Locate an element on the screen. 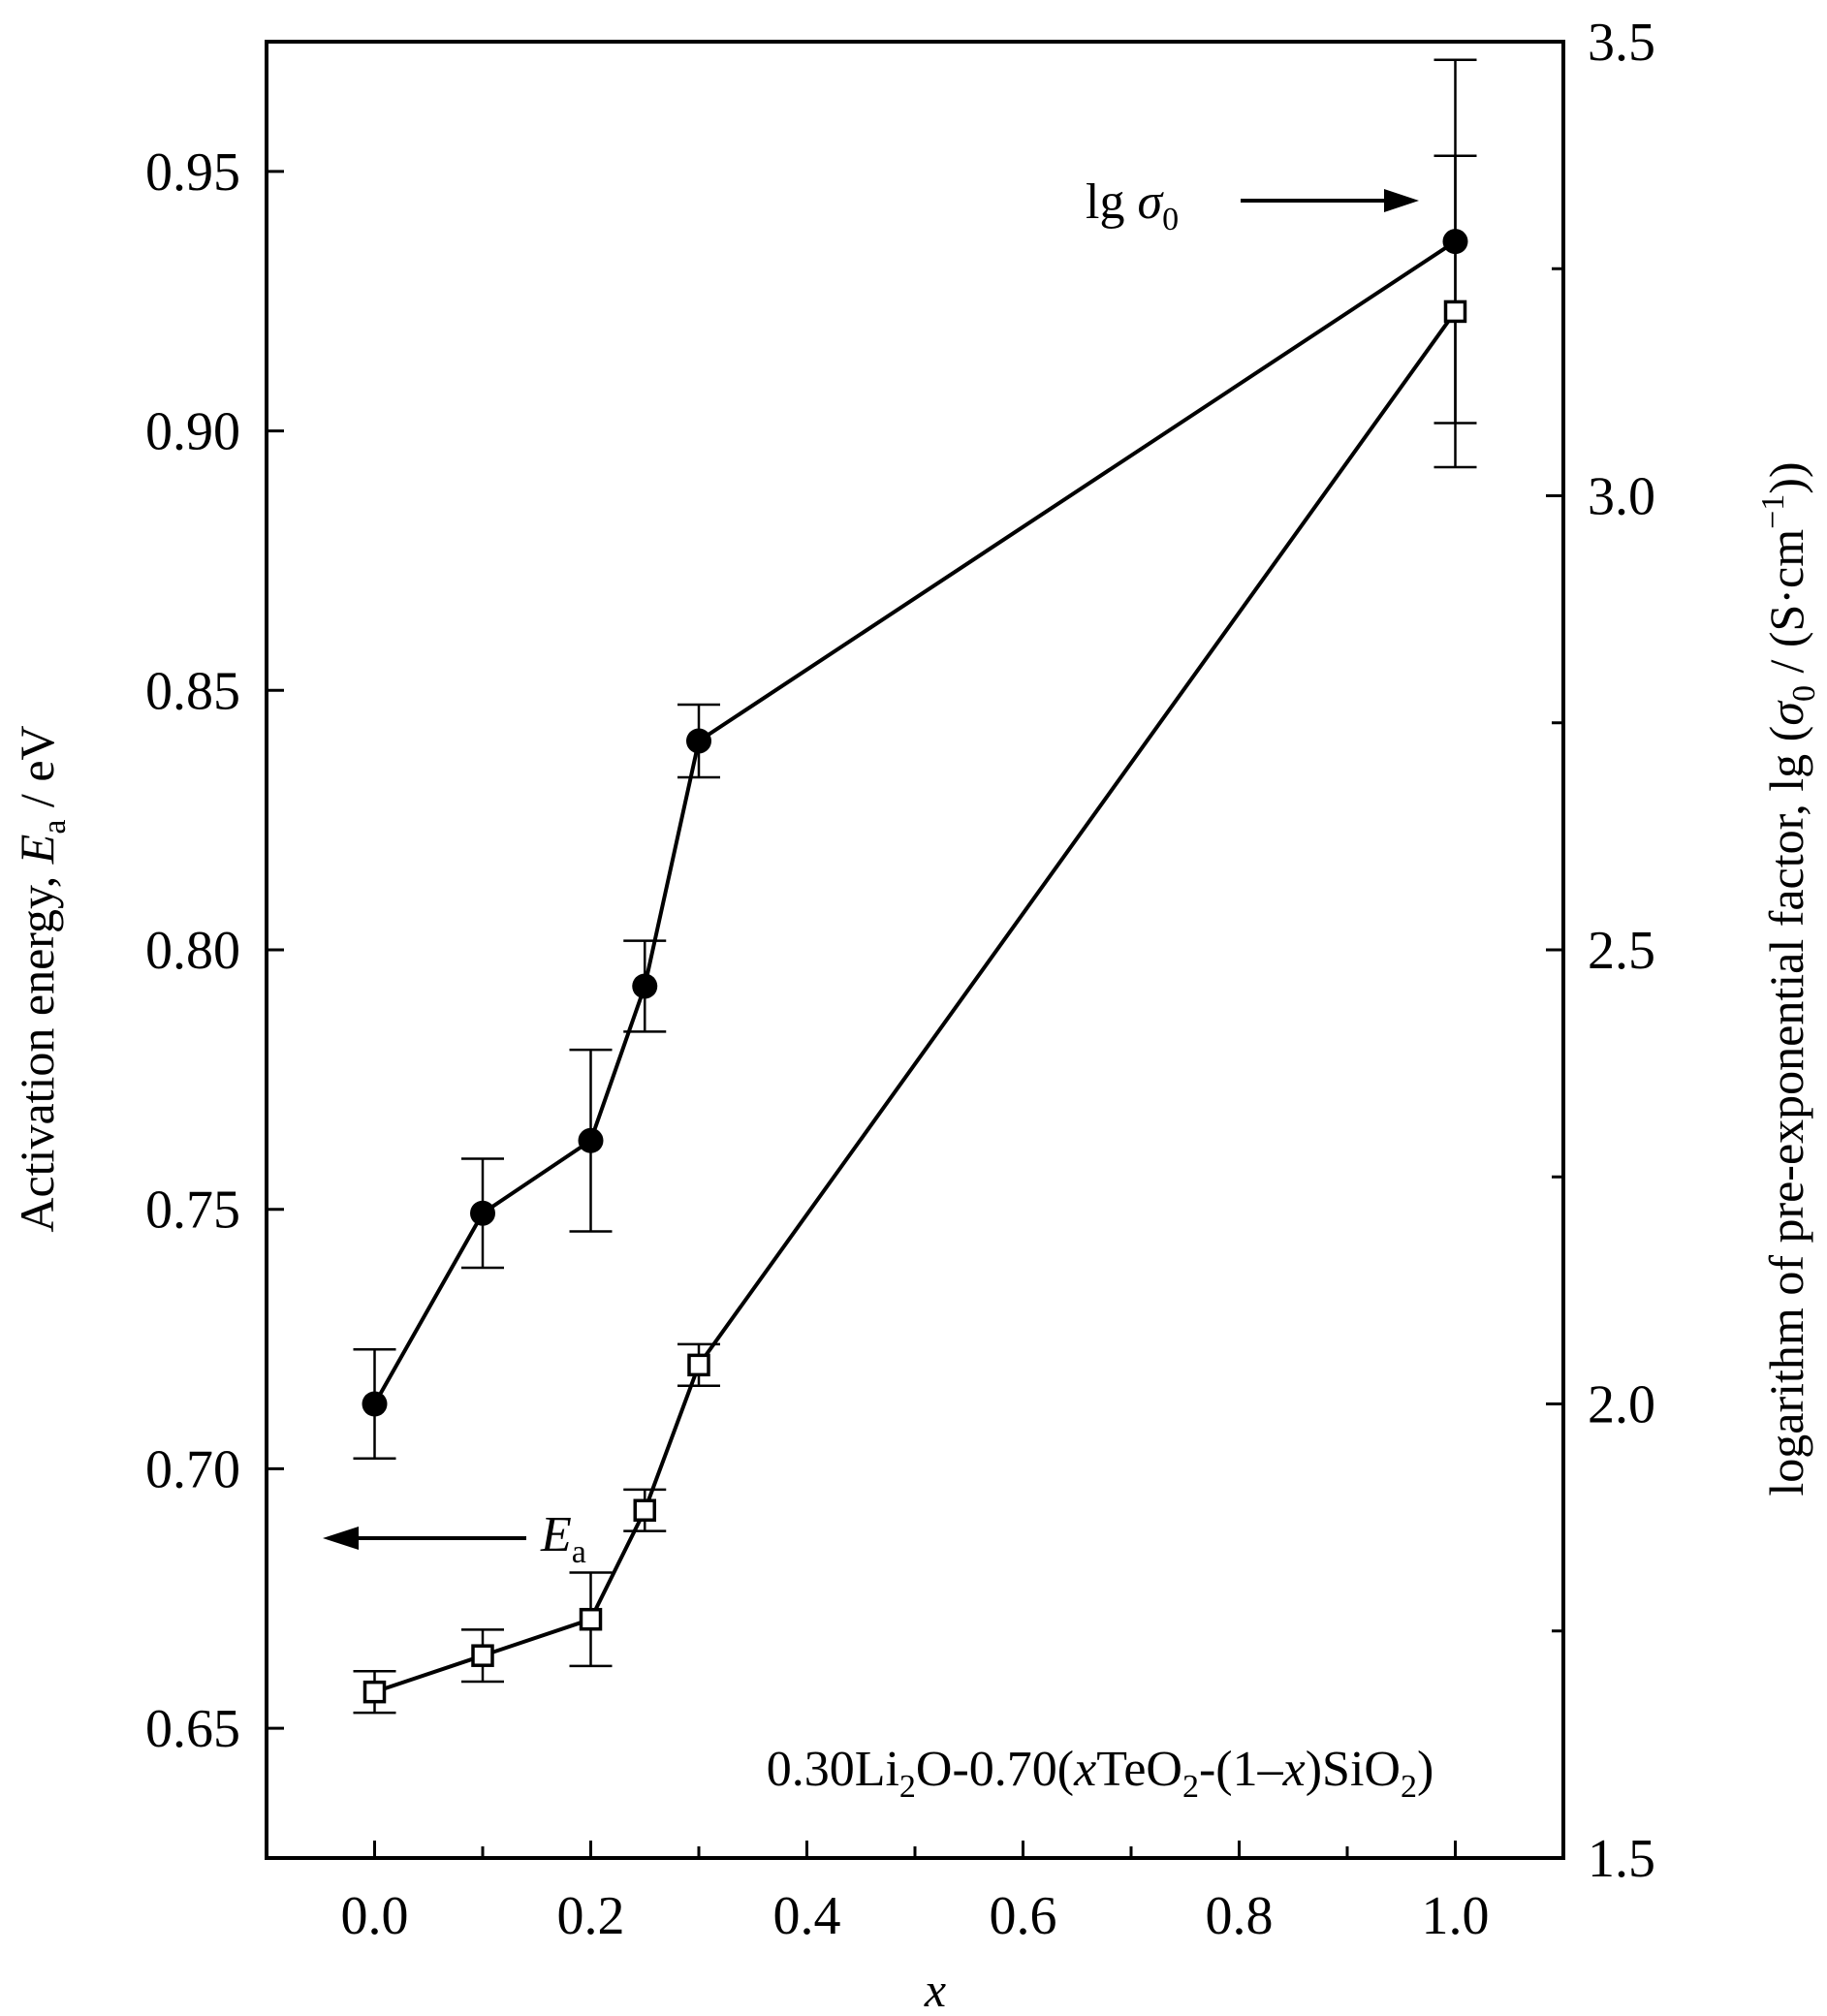 This screenshot has width=1827, height=2016. y-left-ticks: 0.65 0.70 0.75 0.80 0.85 0.90 0.95 is located at coordinates (214, 951).